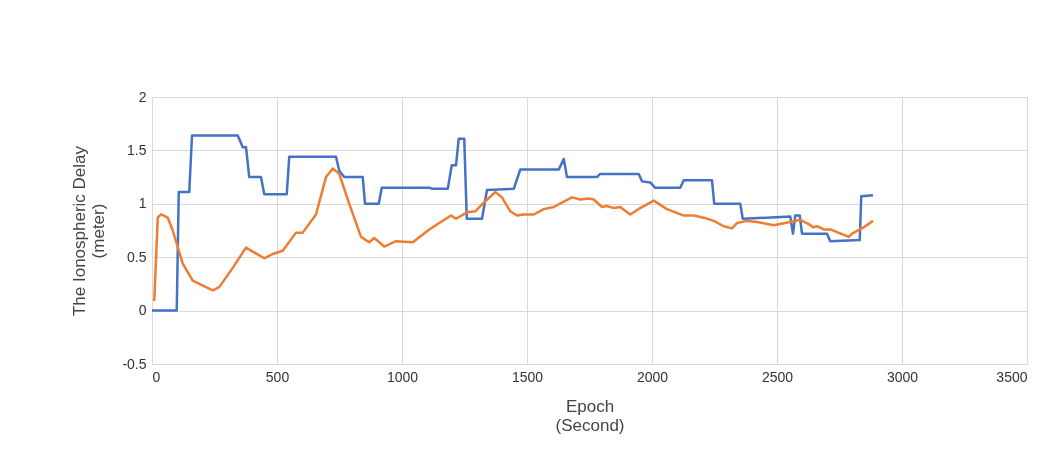 Image resolution: width=1064 pixels, height=458 pixels. I want to click on y-tick-label: 0.5, so click(137, 256).